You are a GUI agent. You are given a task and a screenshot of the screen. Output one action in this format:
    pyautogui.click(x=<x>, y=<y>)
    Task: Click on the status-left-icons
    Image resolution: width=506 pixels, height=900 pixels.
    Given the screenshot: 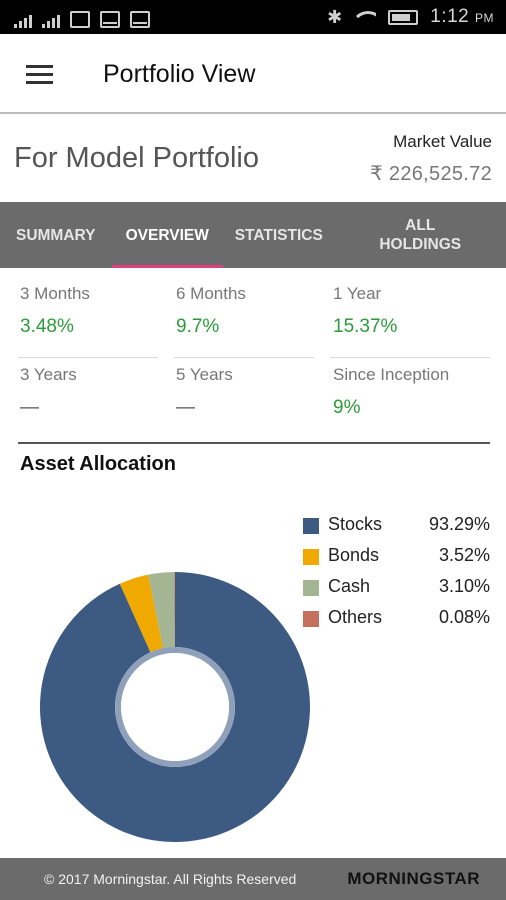 What is the action you would take?
    pyautogui.click(x=82, y=17)
    